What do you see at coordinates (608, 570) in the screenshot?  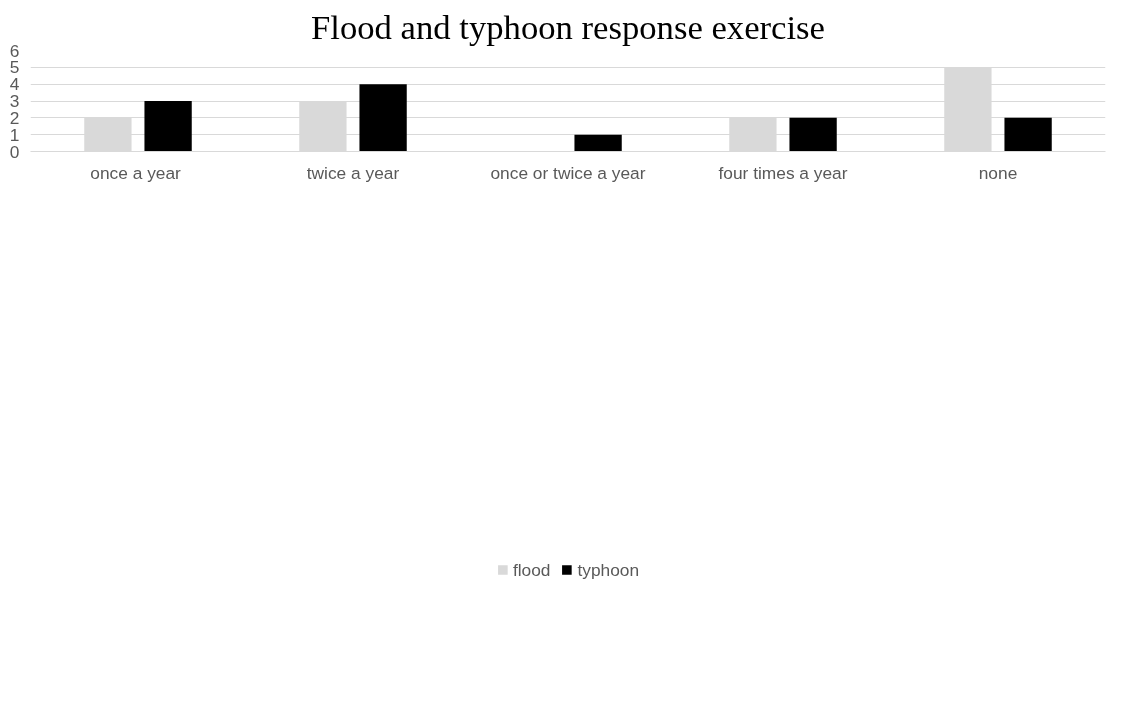 I see `legend-label: typhoon` at bounding box center [608, 570].